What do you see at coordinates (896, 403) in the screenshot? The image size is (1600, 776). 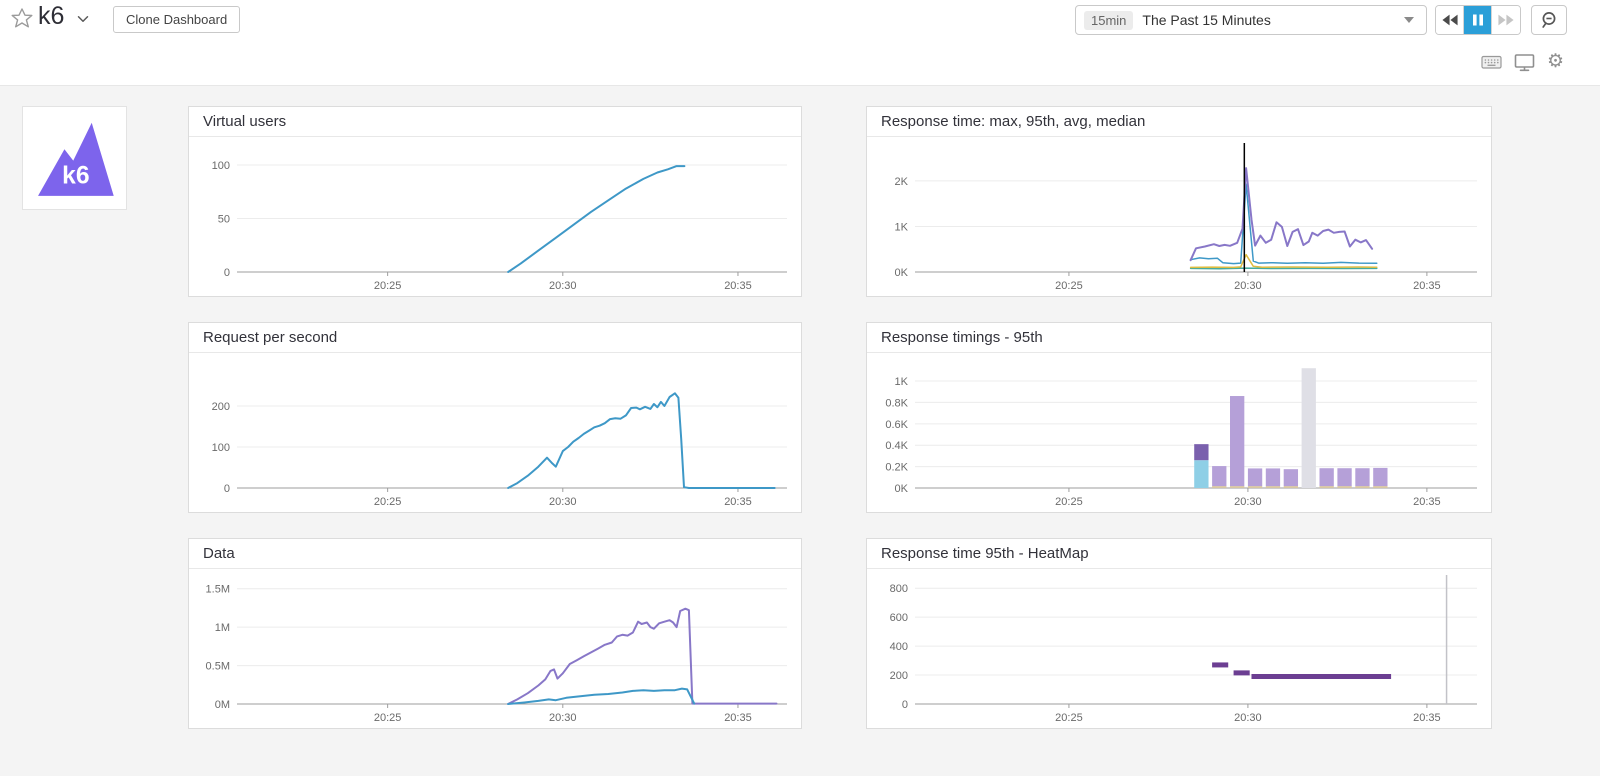 I see `svg-text: 0.8K` at bounding box center [896, 403].